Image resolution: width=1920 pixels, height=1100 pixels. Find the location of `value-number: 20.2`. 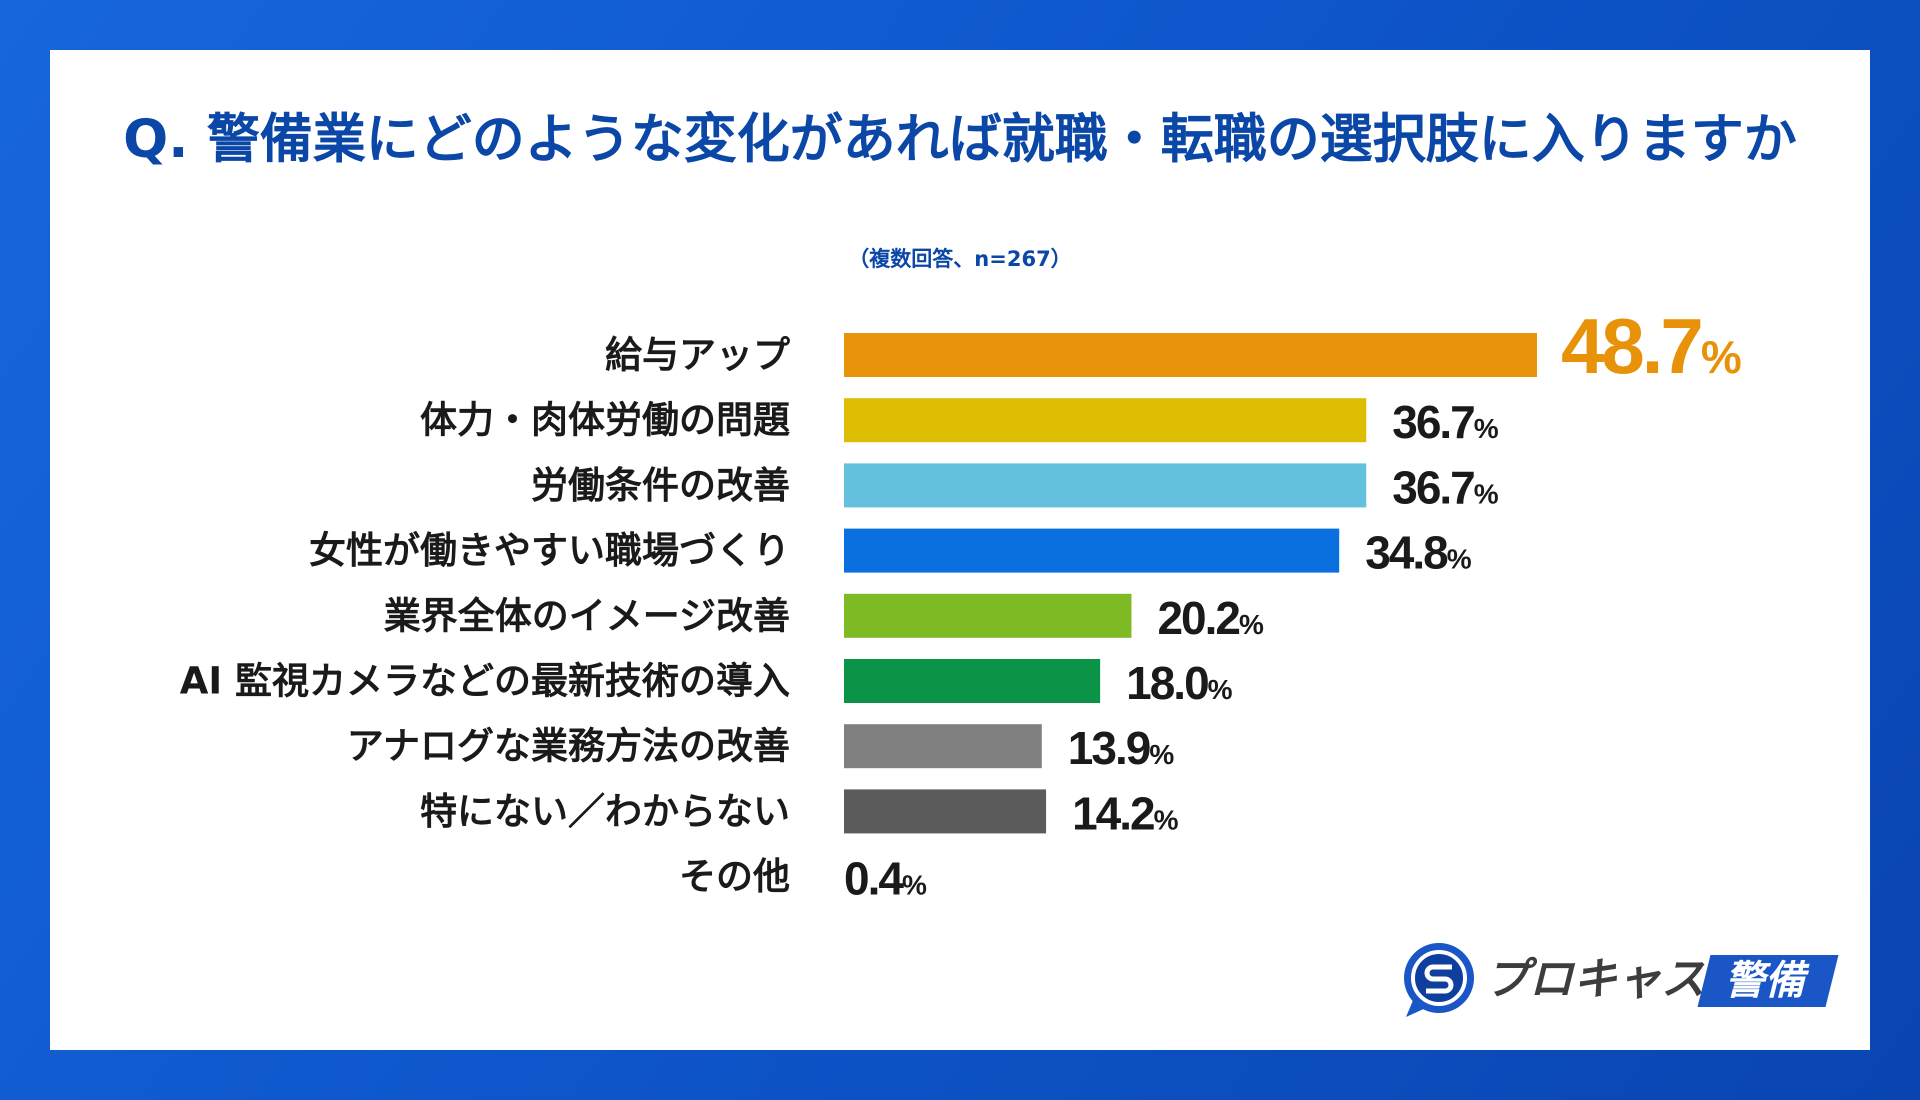

value-number: 20.2 is located at coordinates (1198, 618).